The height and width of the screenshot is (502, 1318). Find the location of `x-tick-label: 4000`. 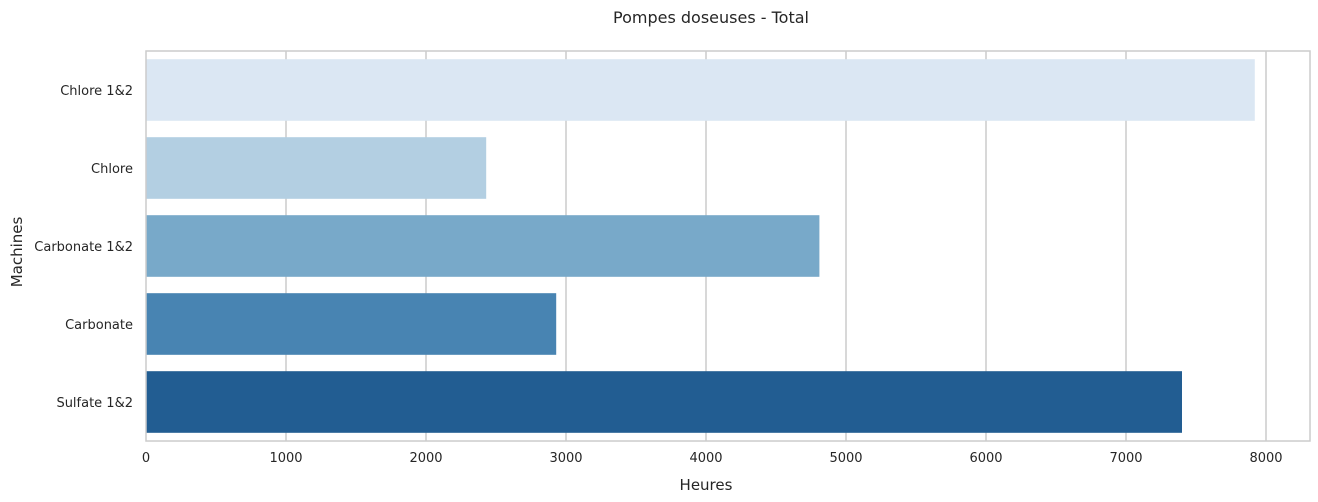

x-tick-label: 4000 is located at coordinates (705, 458).